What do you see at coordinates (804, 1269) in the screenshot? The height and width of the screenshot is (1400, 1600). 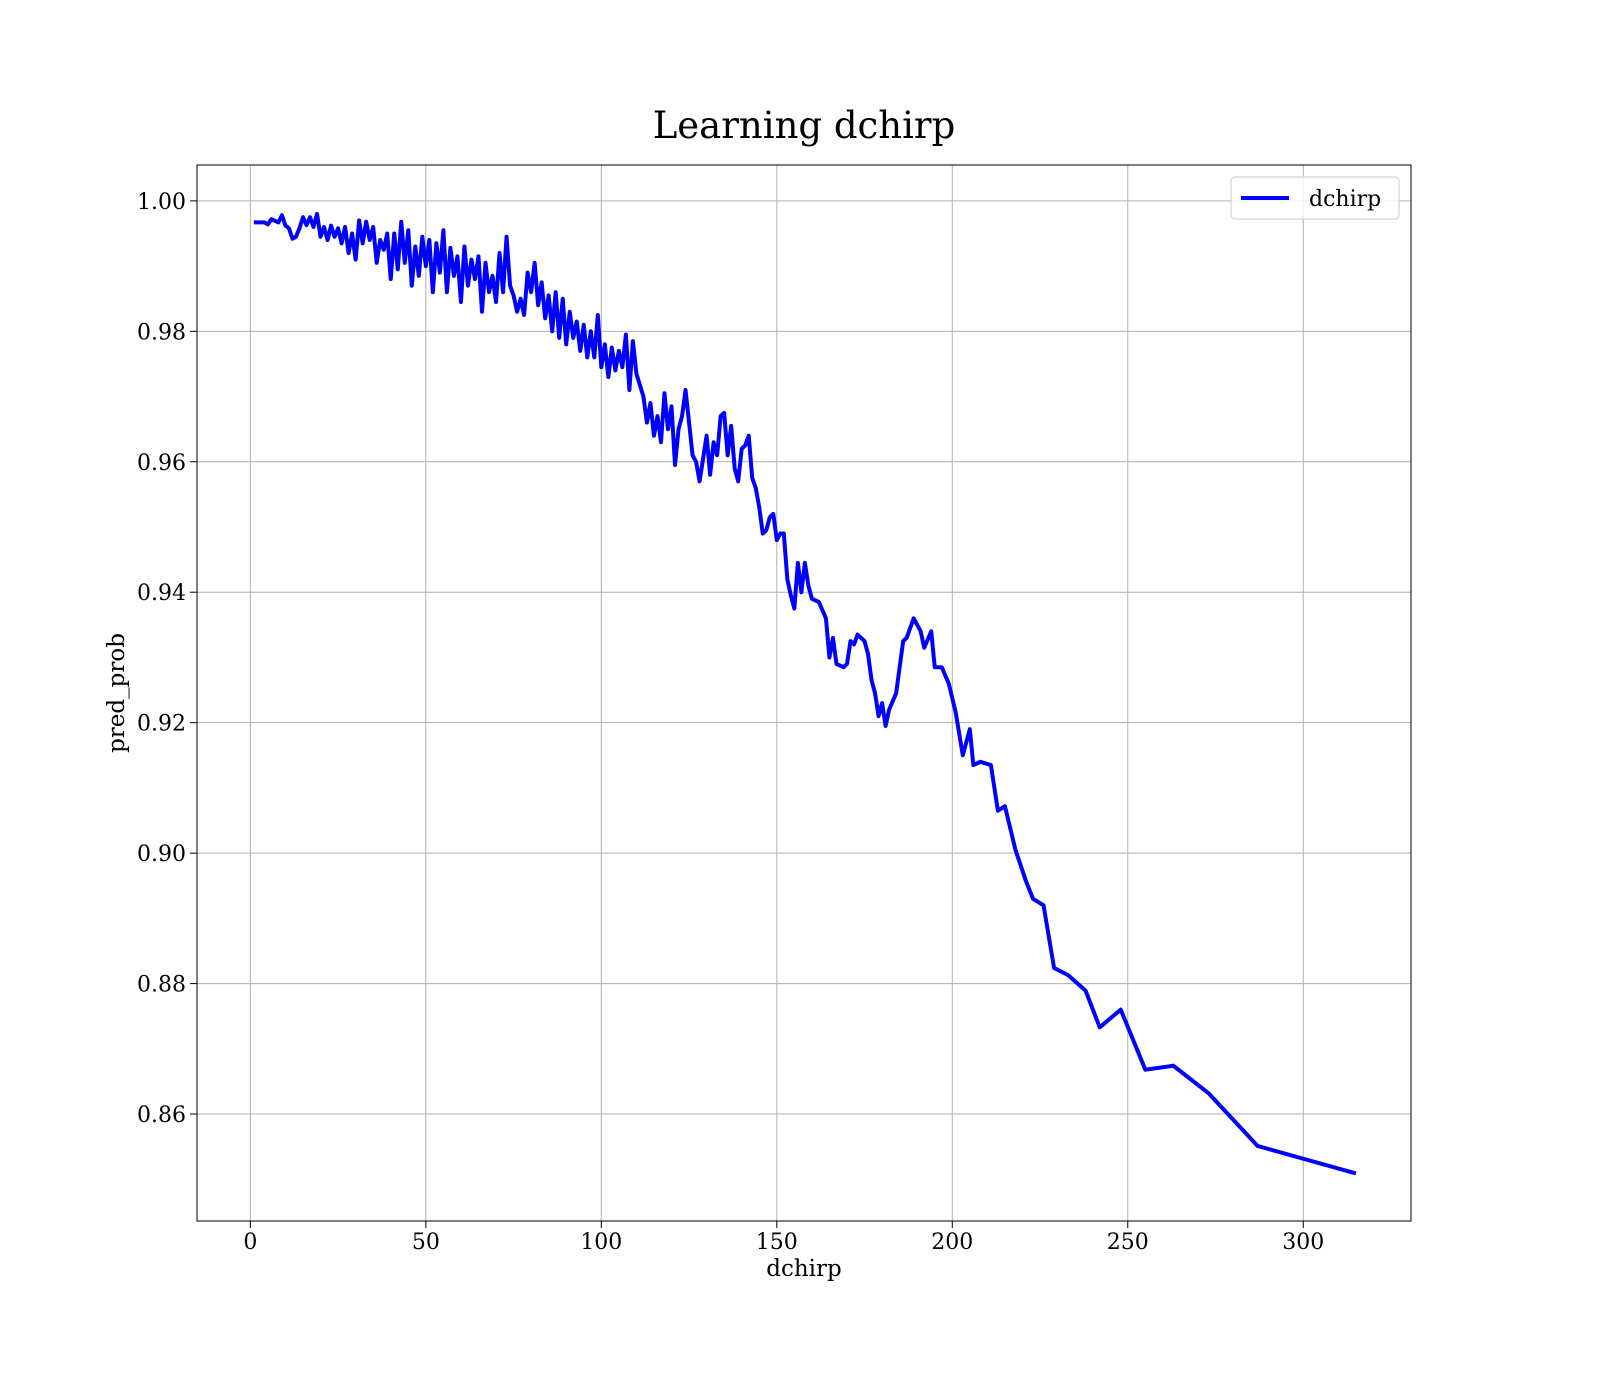 I see `x-axis-label: dchirp` at bounding box center [804, 1269].